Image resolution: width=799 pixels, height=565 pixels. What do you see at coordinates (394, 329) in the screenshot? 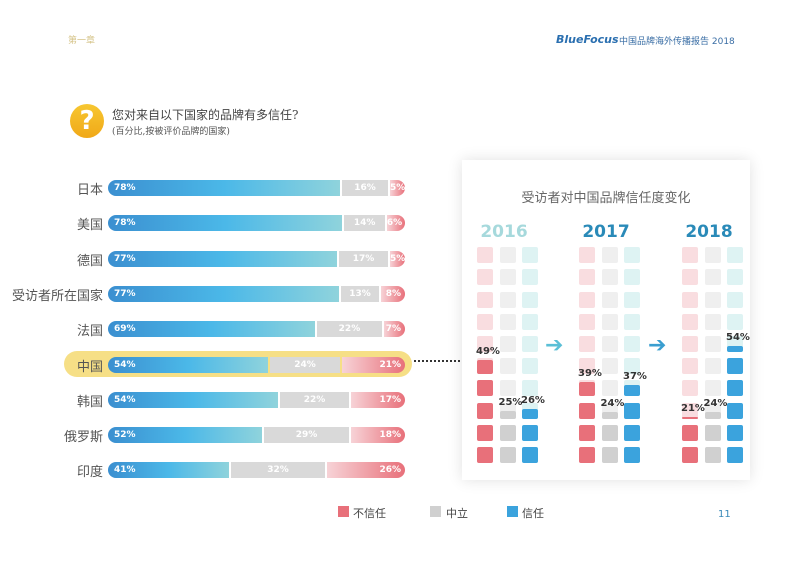
I see `distrust-segment: 7%` at bounding box center [394, 329].